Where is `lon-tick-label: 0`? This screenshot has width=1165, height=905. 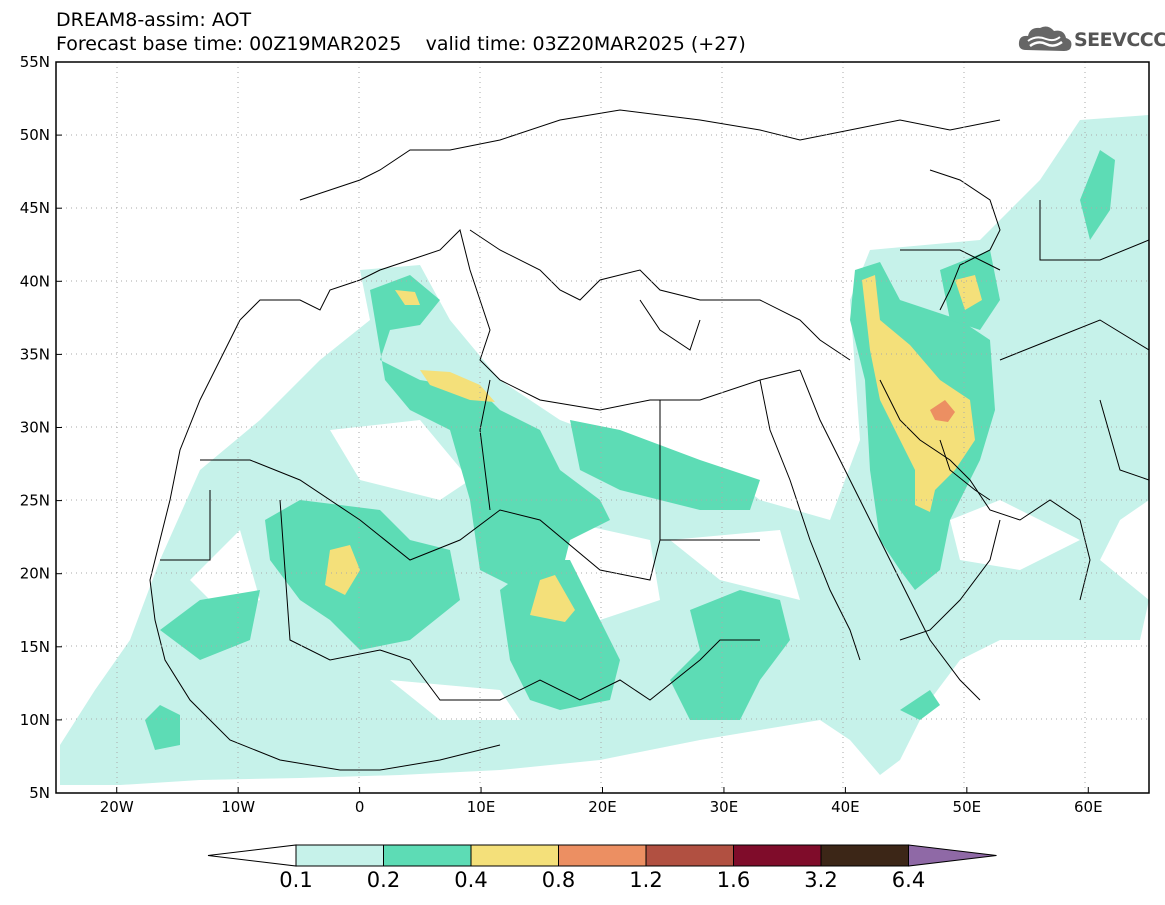 lon-tick-label: 0 is located at coordinates (360, 807).